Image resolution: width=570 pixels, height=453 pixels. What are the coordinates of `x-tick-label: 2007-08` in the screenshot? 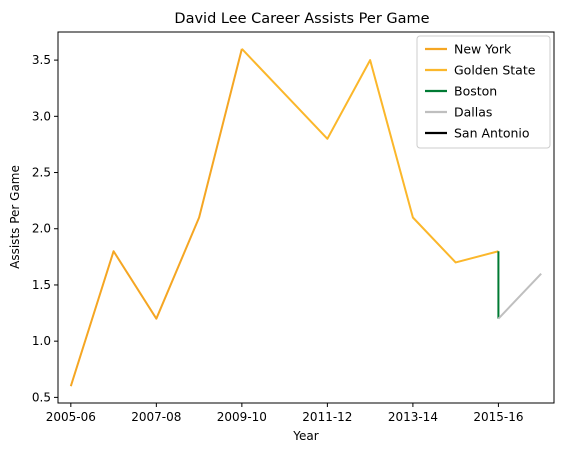 It's located at (156, 417).